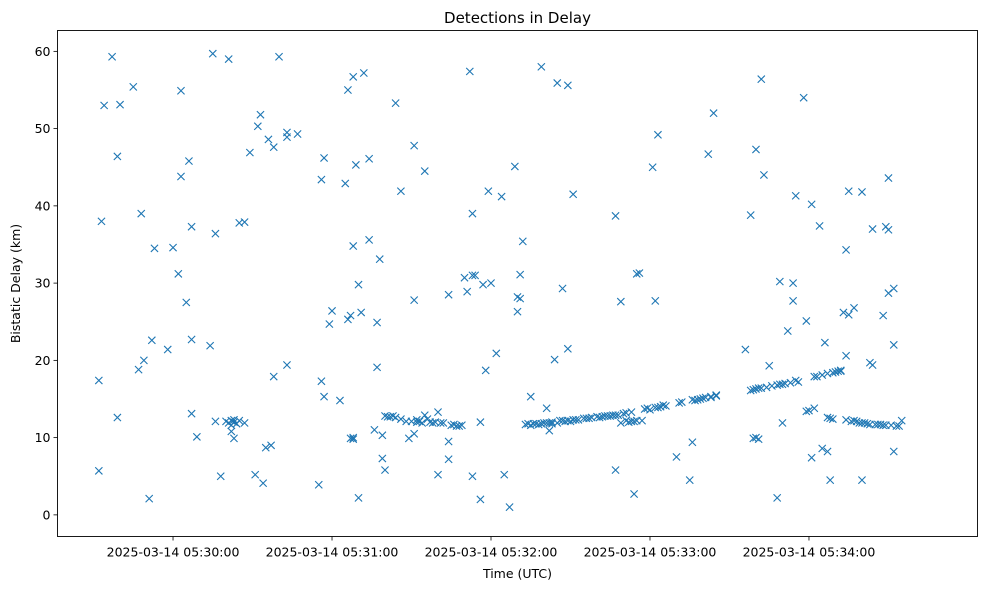  What do you see at coordinates (43, 205) in the screenshot?
I see `y-tick-label: 40` at bounding box center [43, 205].